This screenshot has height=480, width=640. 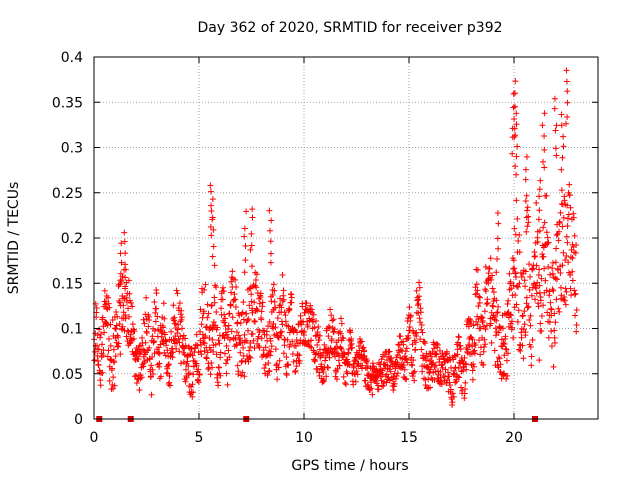 What do you see at coordinates (67, 103) in the screenshot?
I see `y-tick-label: 0.35` at bounding box center [67, 103].